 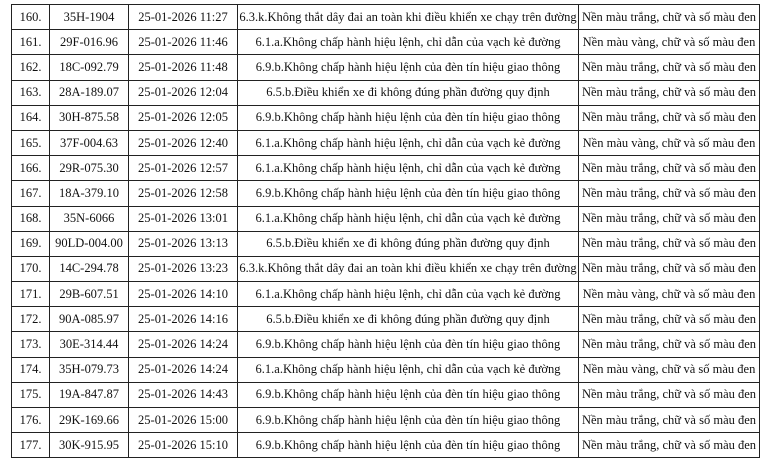 What do you see at coordinates (89, 319) in the screenshot?
I see `license-plate-cell: 90A-085.97` at bounding box center [89, 319].